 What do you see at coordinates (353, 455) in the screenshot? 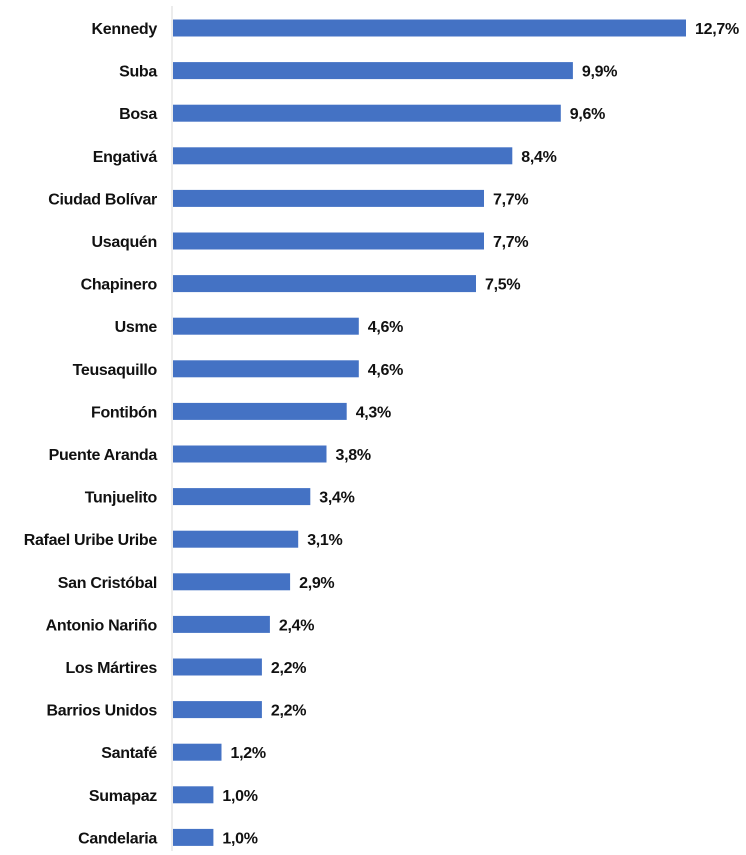
I see `data-label: 3,8%` at bounding box center [353, 455].